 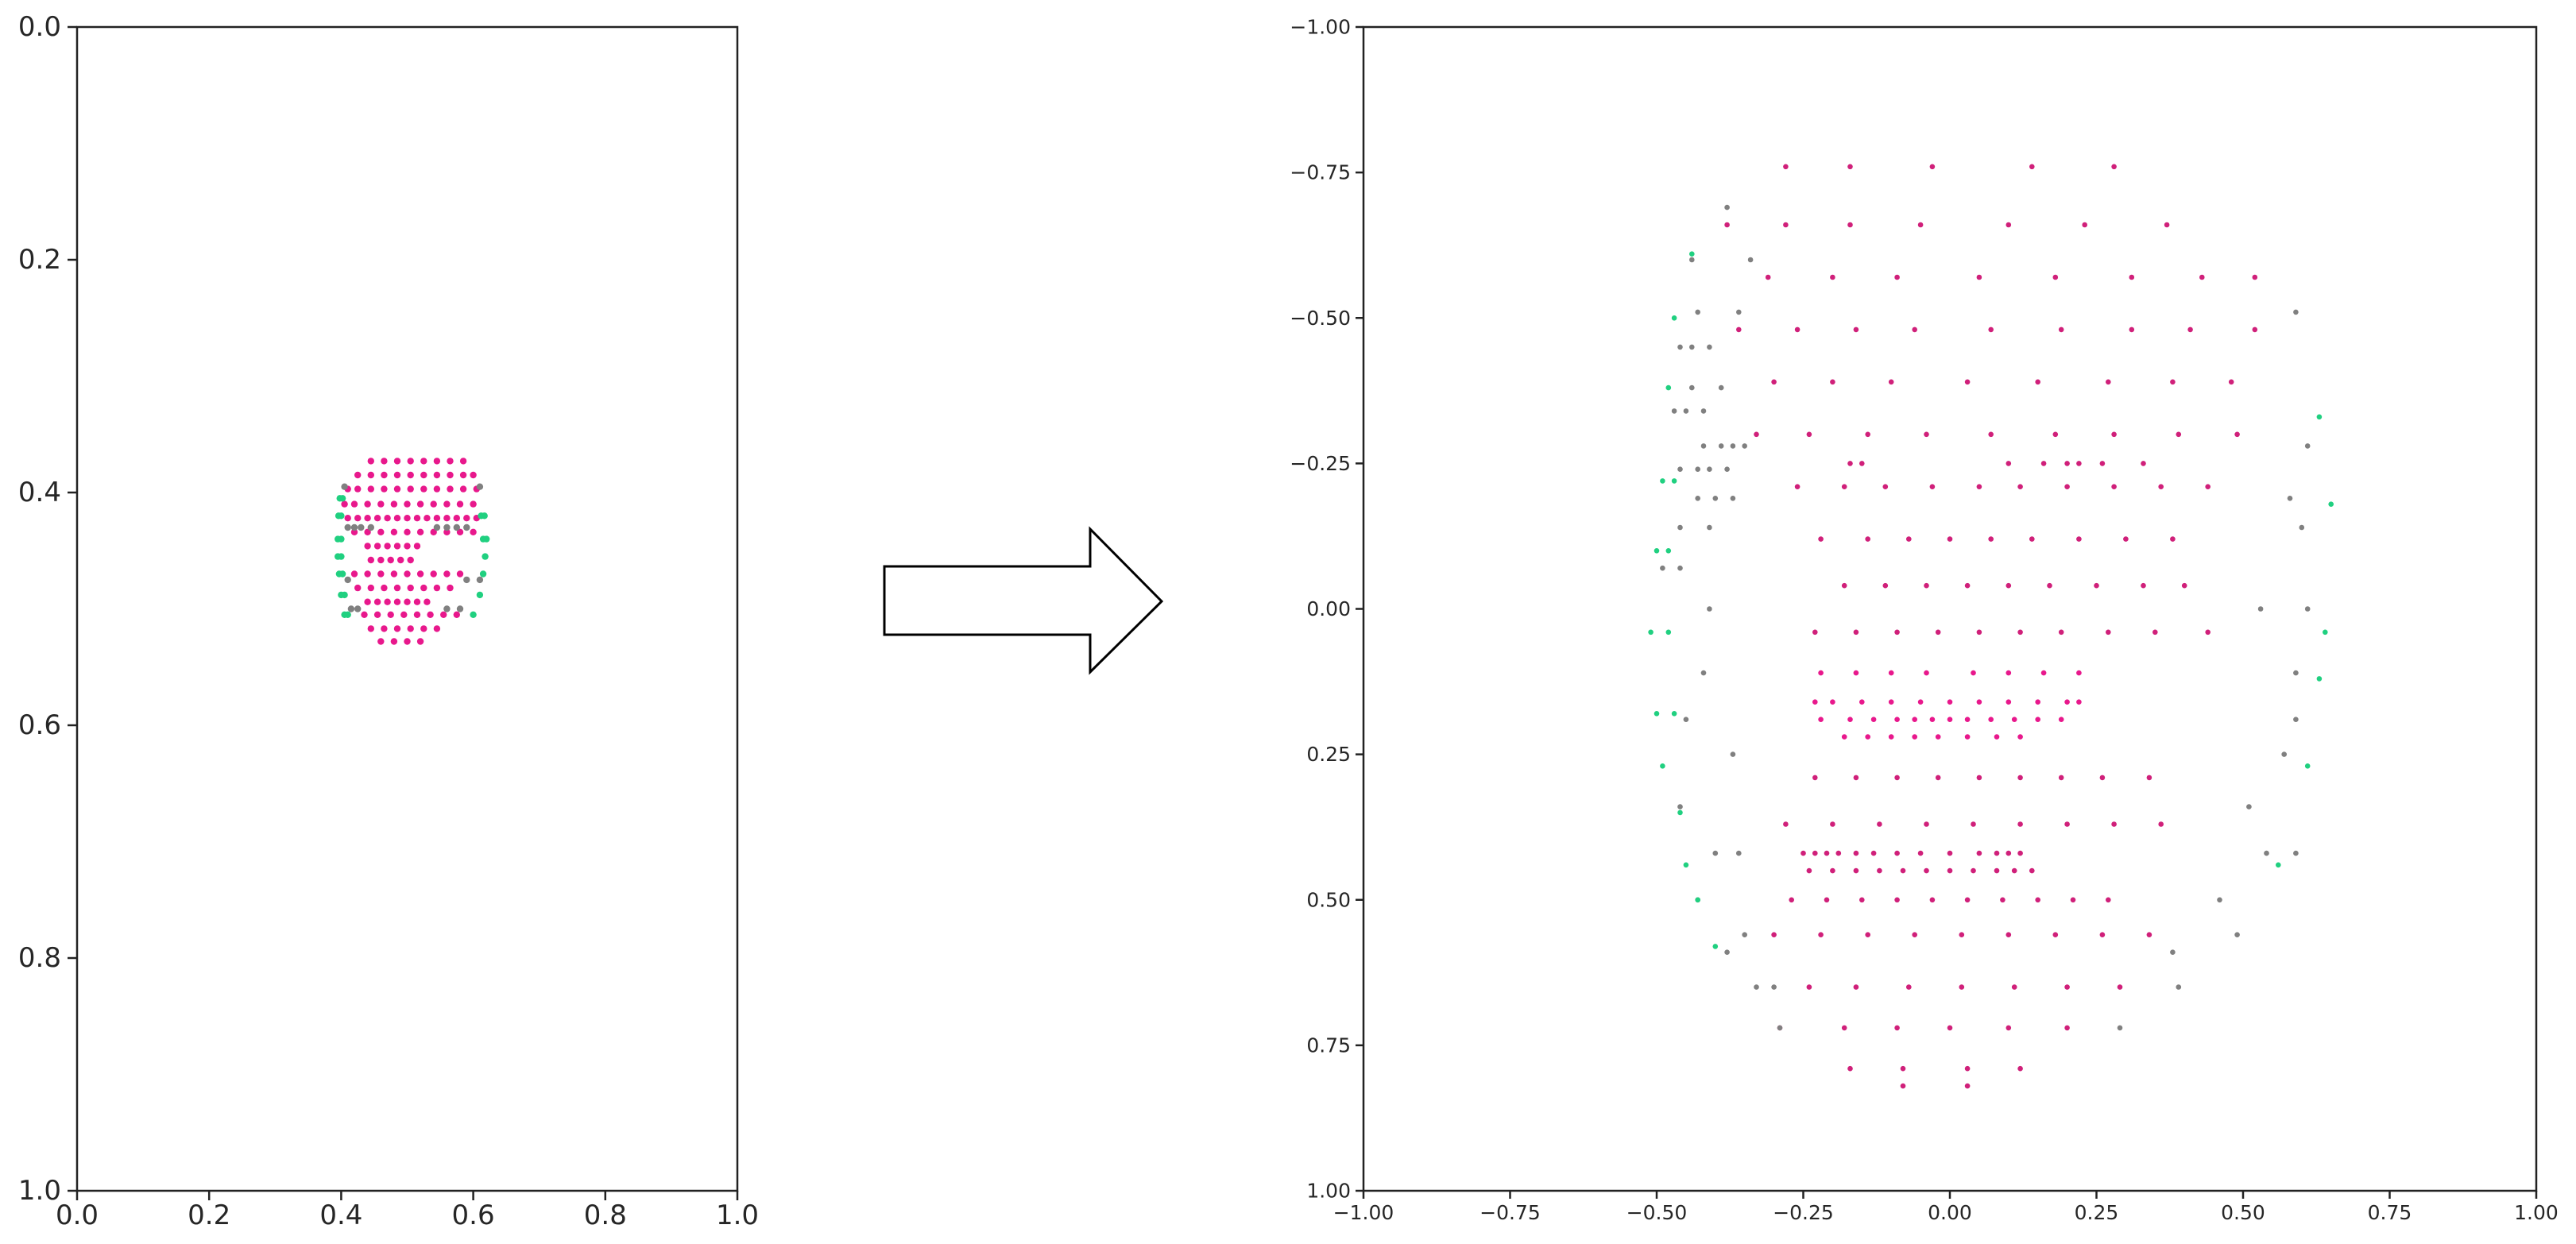 I want to click on right-y-tick-label: −1.00, so click(x=1320, y=27).